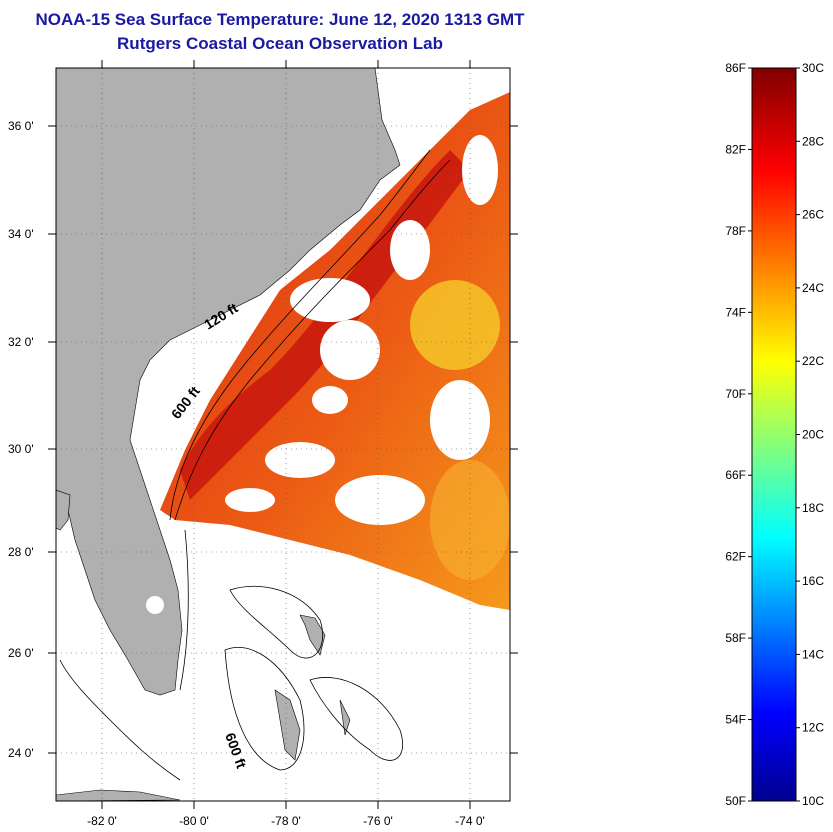 This screenshot has width=833, height=832. I want to click on lake-okeechobee, so click(155, 605).